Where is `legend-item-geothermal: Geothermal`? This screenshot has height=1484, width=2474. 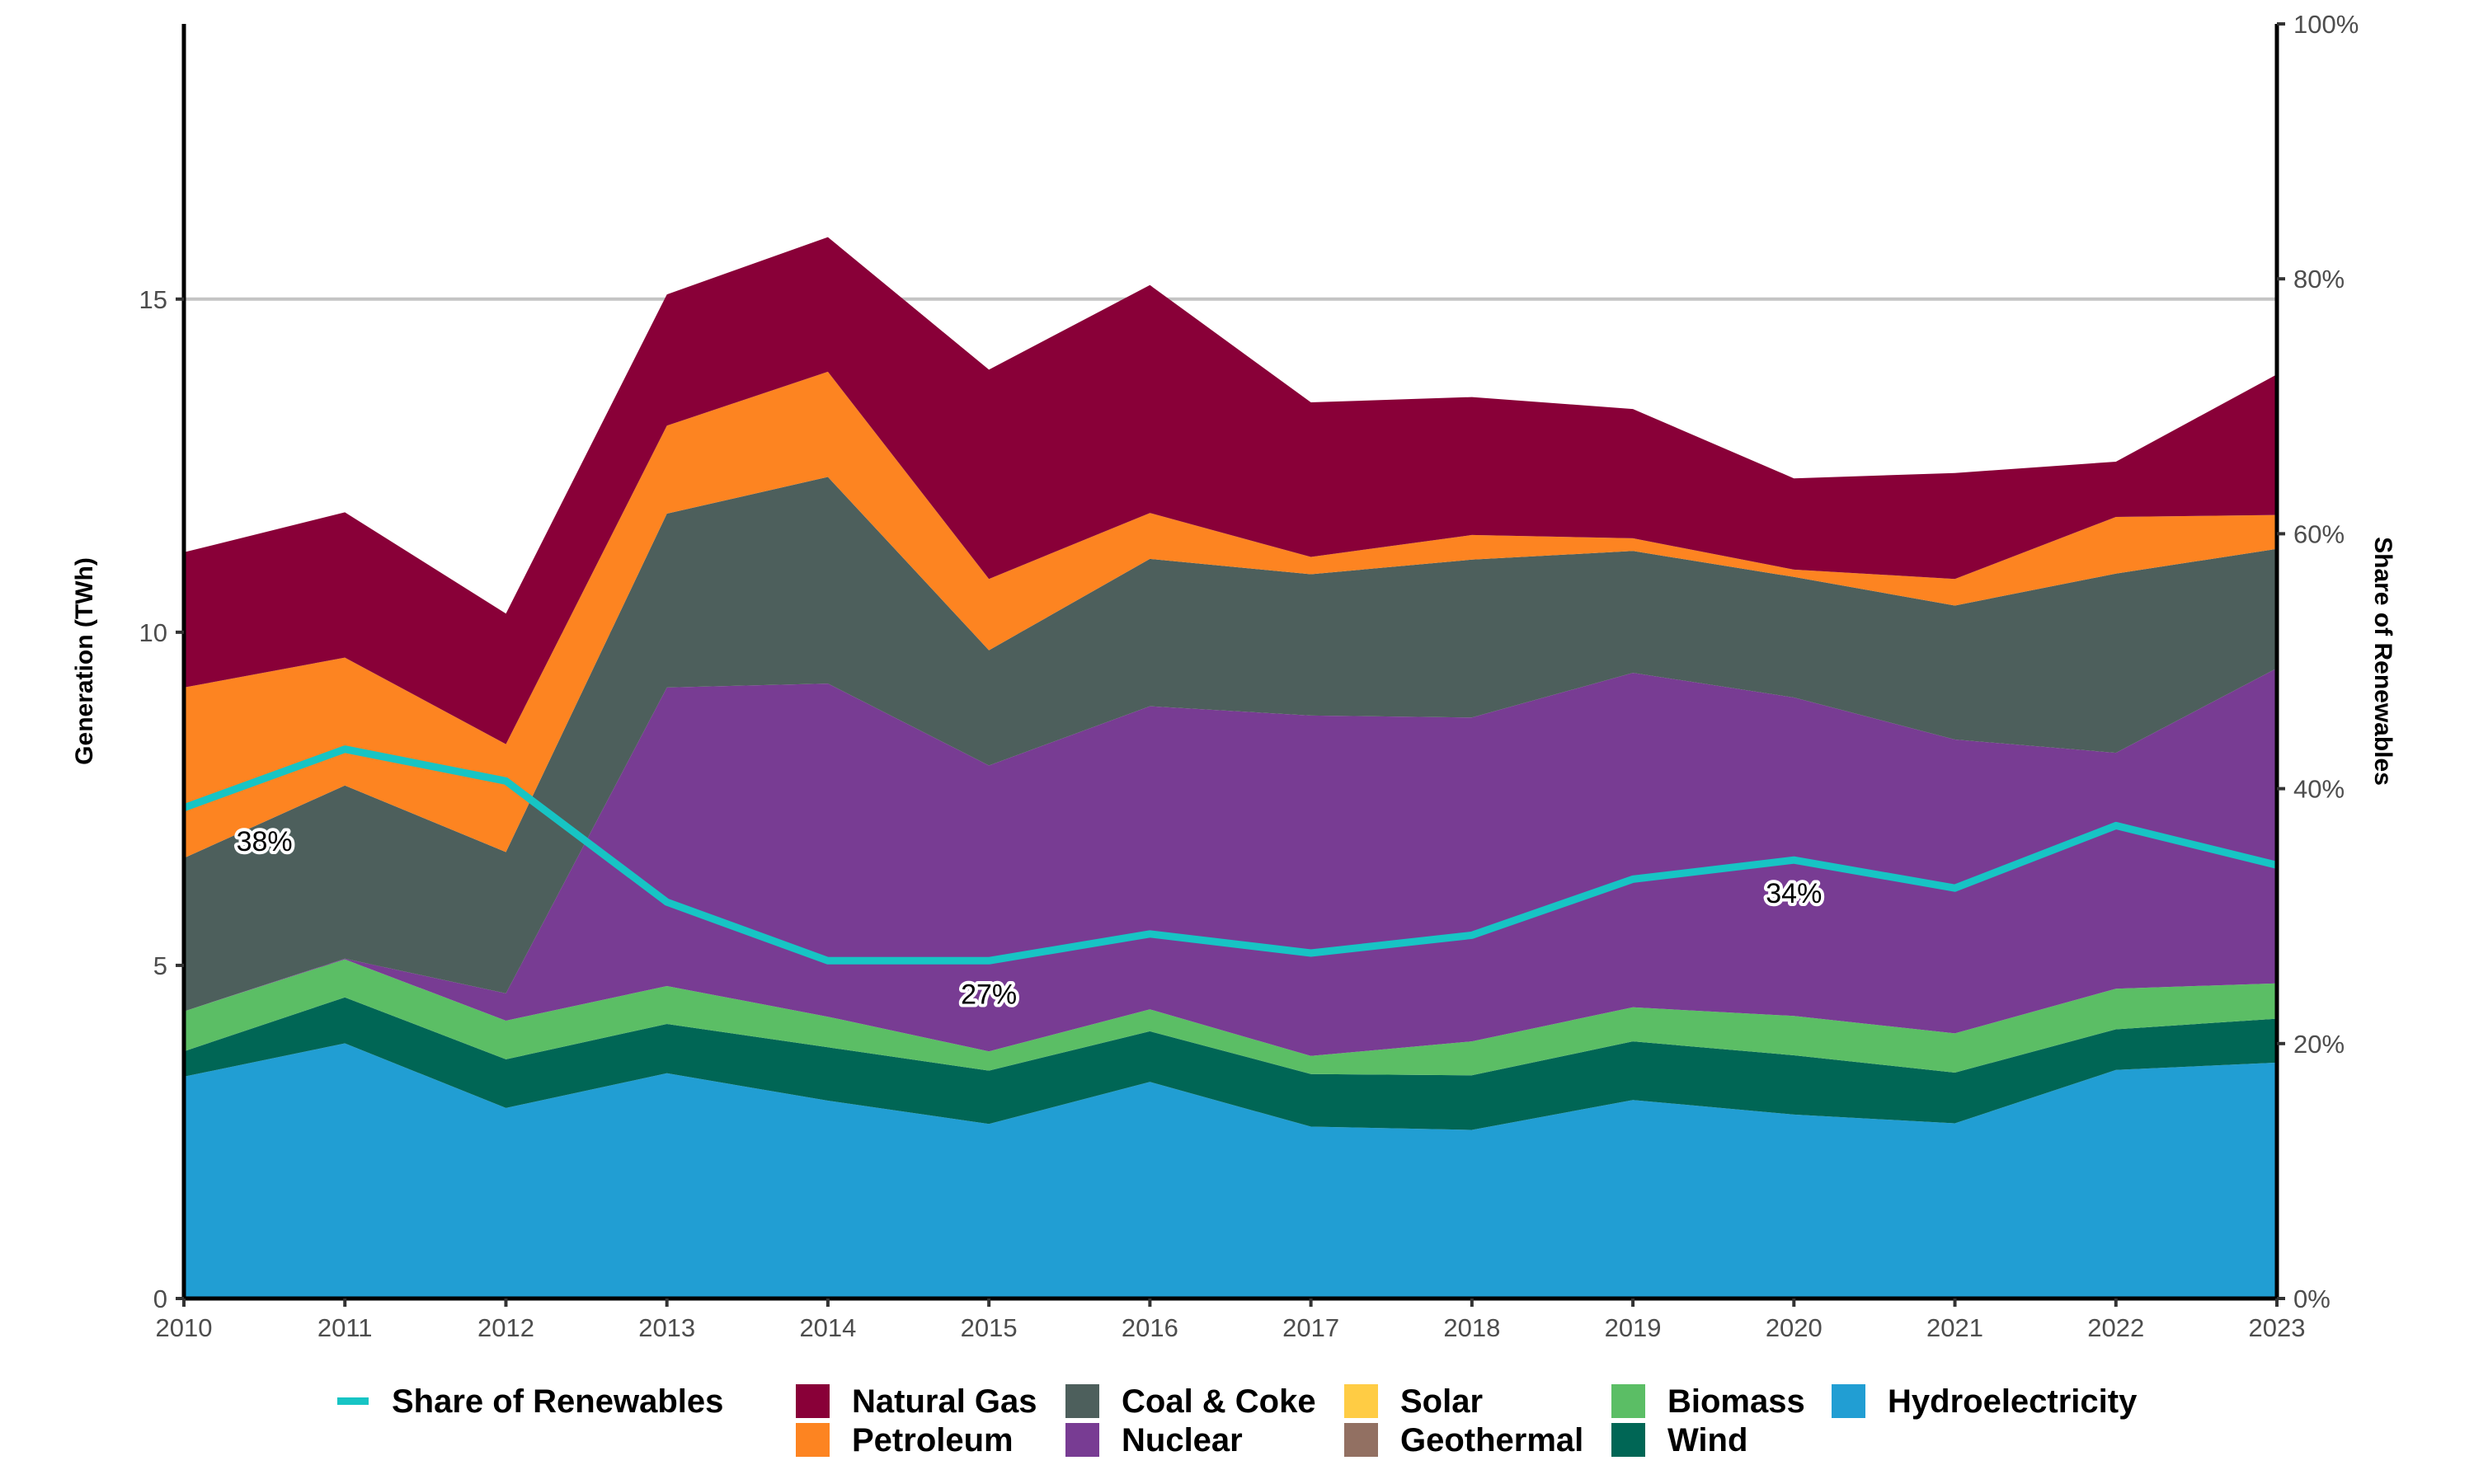 legend-item-geothermal: Geothermal is located at coordinates (1463, 1440).